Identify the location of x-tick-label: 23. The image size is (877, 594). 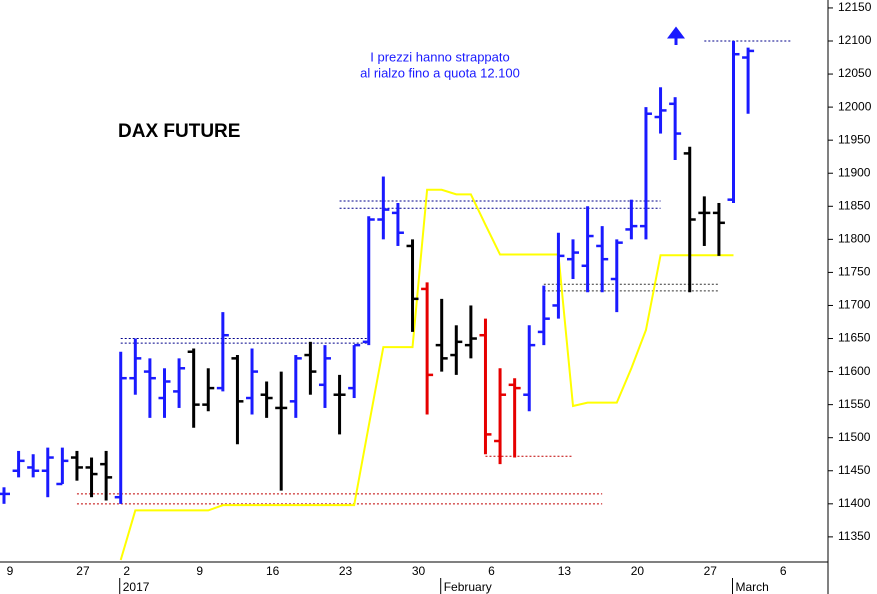
(346, 571).